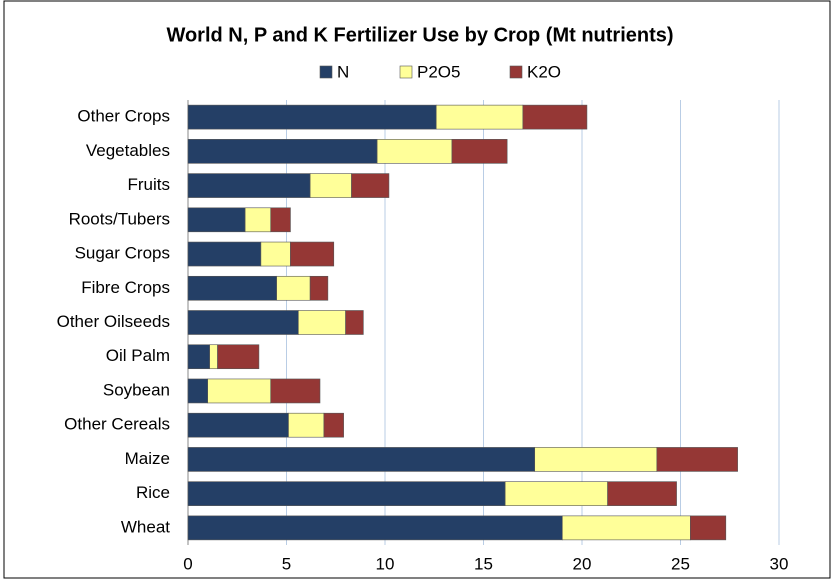 The height and width of the screenshot is (585, 837). What do you see at coordinates (582, 563) in the screenshot?
I see `x-tick-label: 20` at bounding box center [582, 563].